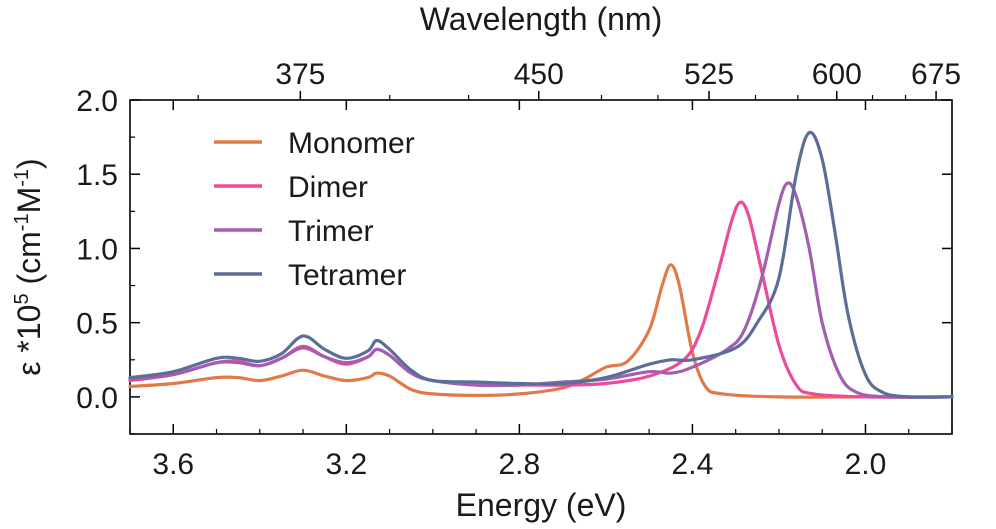  Describe the element at coordinates (29, 200) in the screenshot. I see `y-title-mid2: M` at that location.